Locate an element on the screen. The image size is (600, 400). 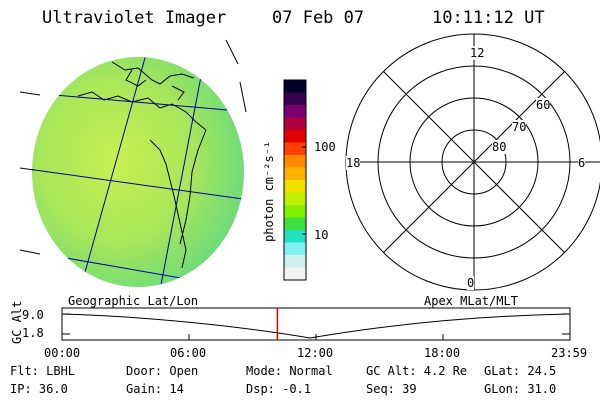
gain-value: Gain: 14 is located at coordinates (155, 389).